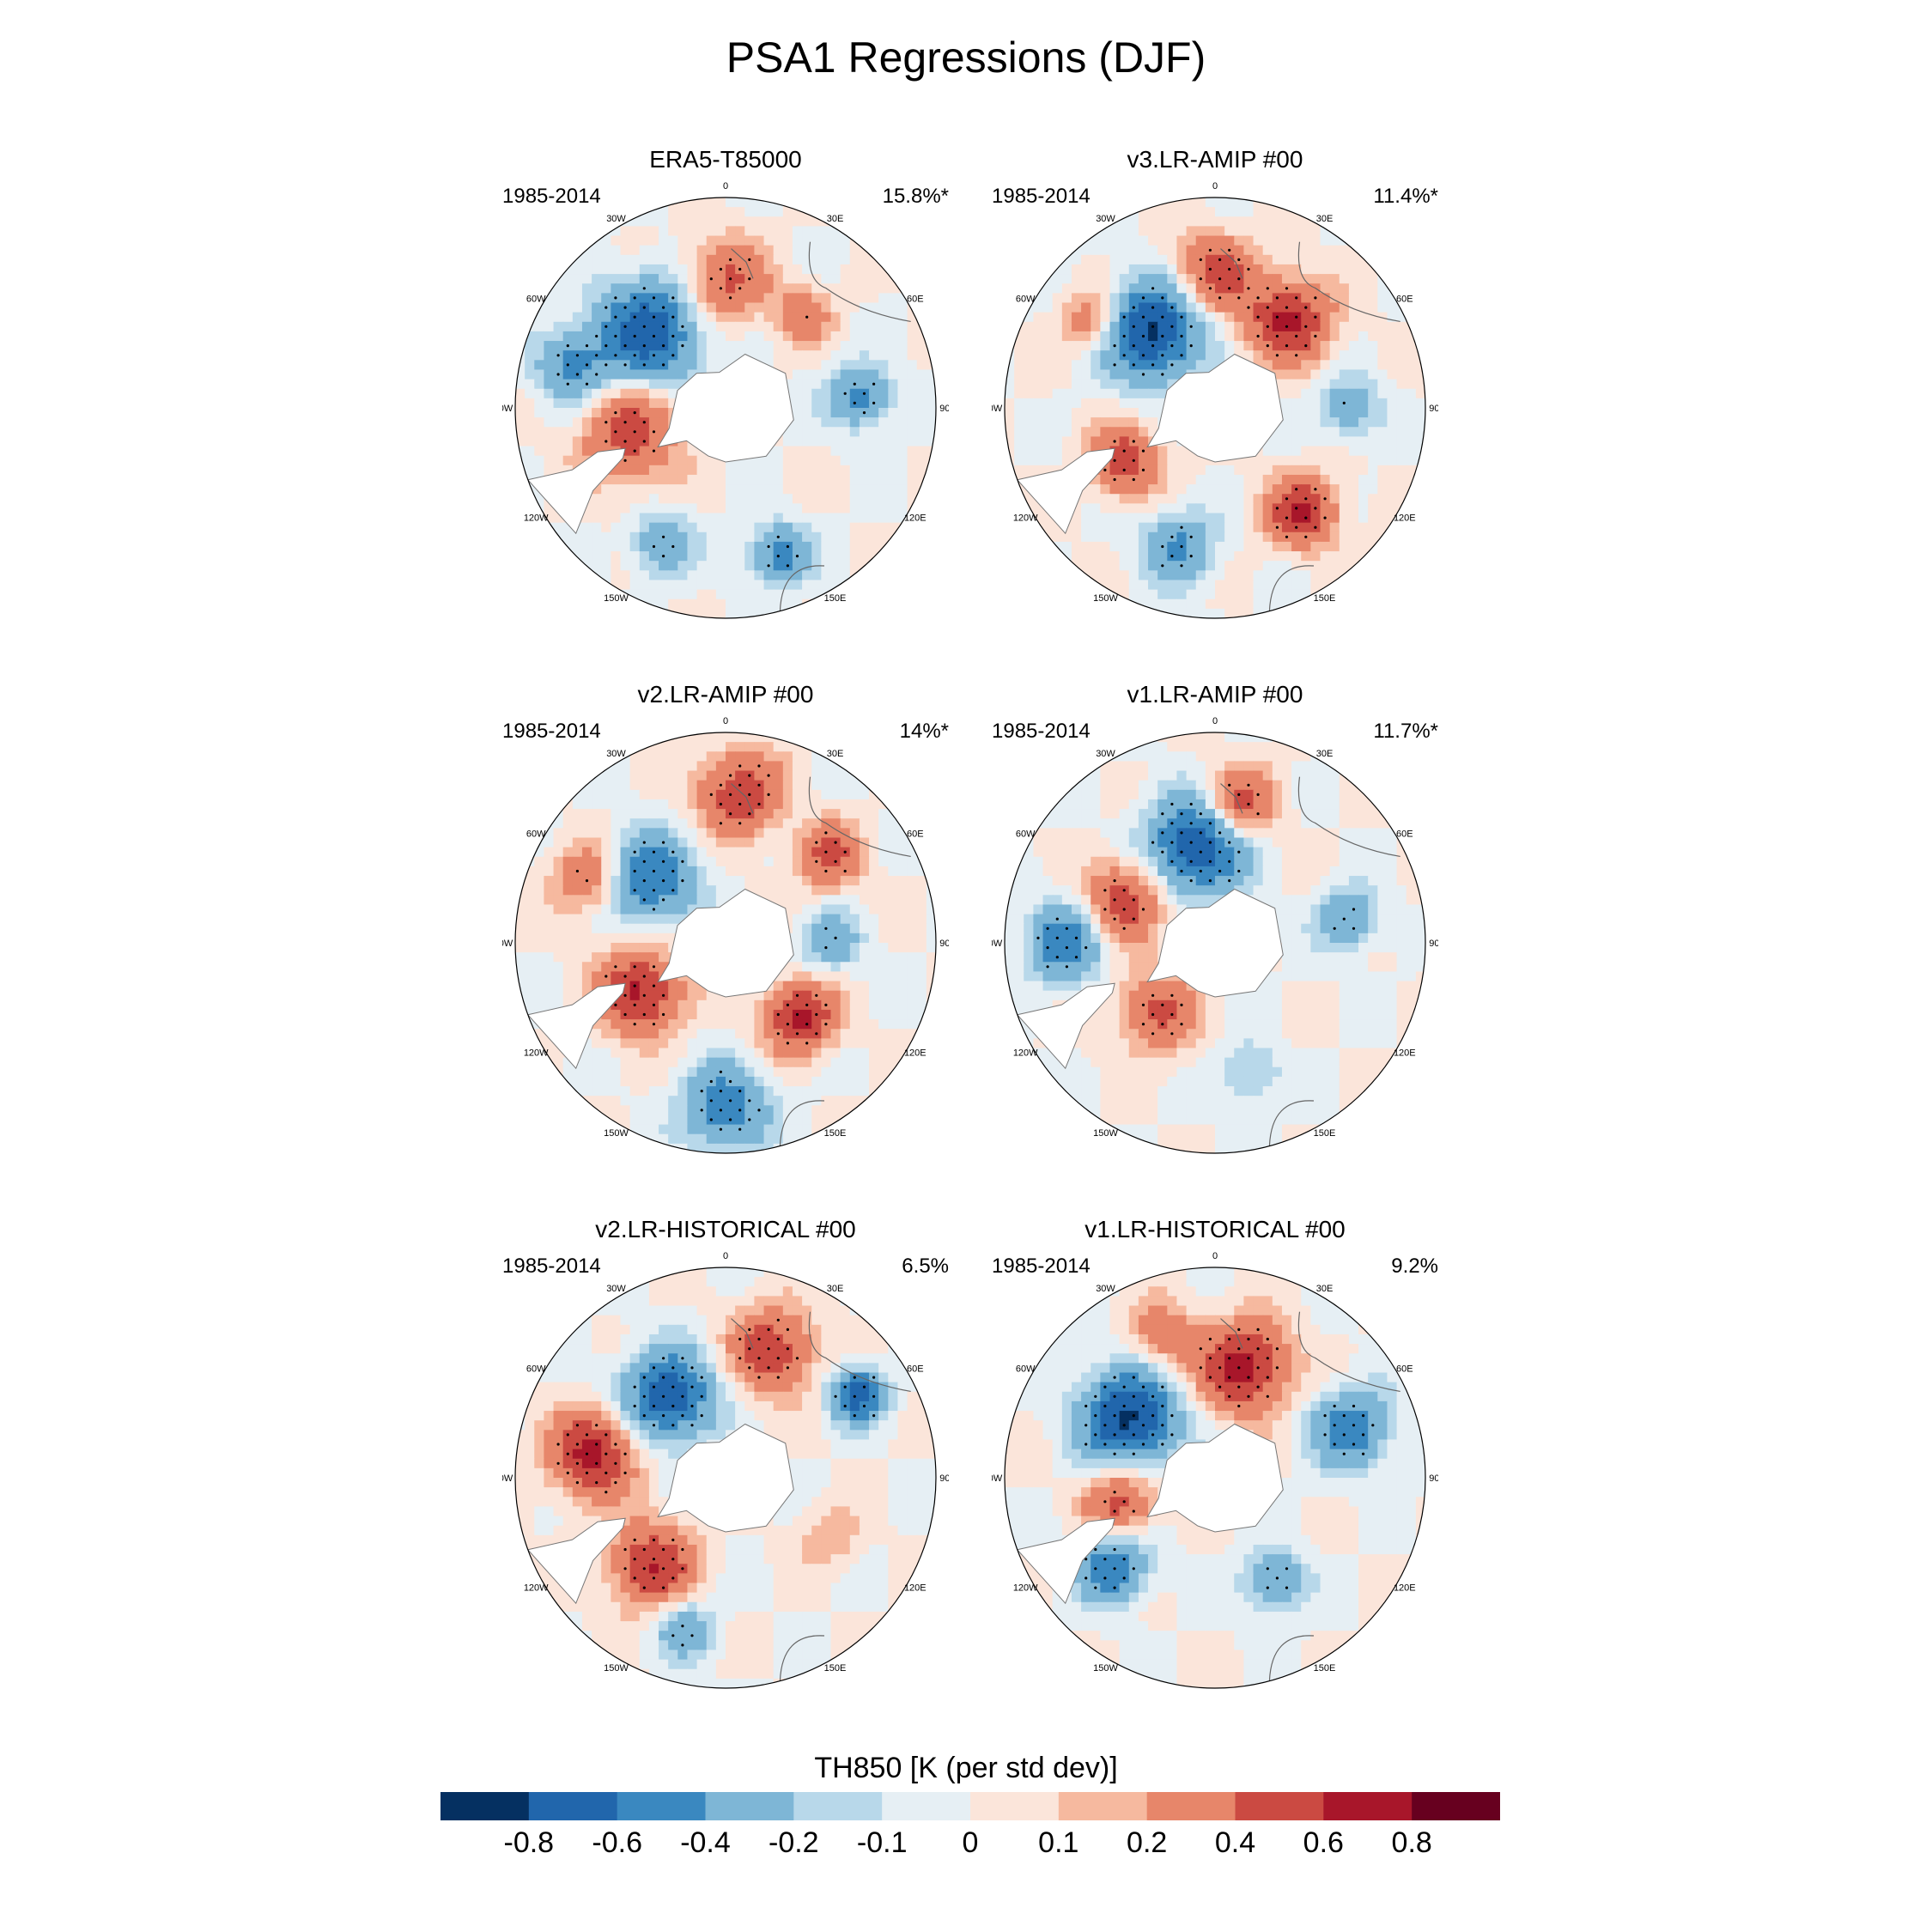 The width and height of the screenshot is (1932, 1932). I want to click on variance-label: 11.4%*, so click(1405, 197).